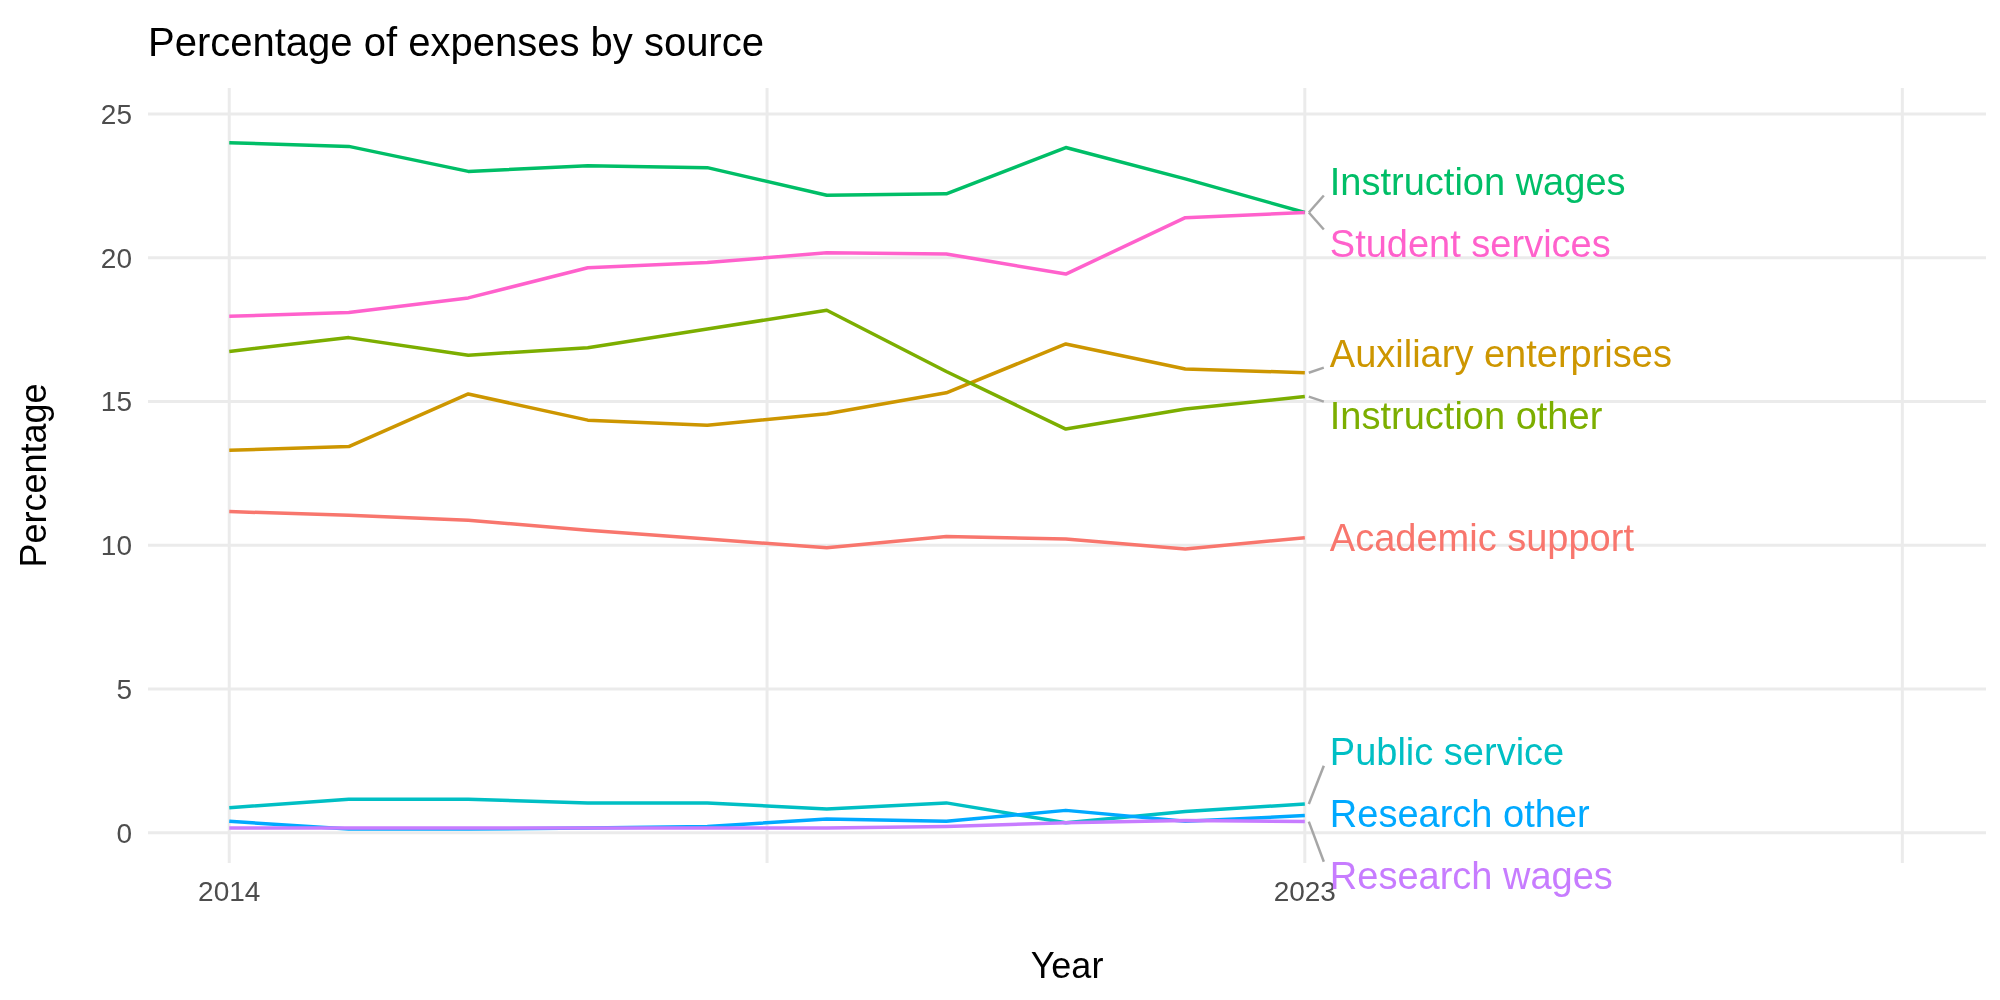 The height and width of the screenshot is (1000, 2000). What do you see at coordinates (116, 546) in the screenshot?
I see `y-tick-label: 10` at bounding box center [116, 546].